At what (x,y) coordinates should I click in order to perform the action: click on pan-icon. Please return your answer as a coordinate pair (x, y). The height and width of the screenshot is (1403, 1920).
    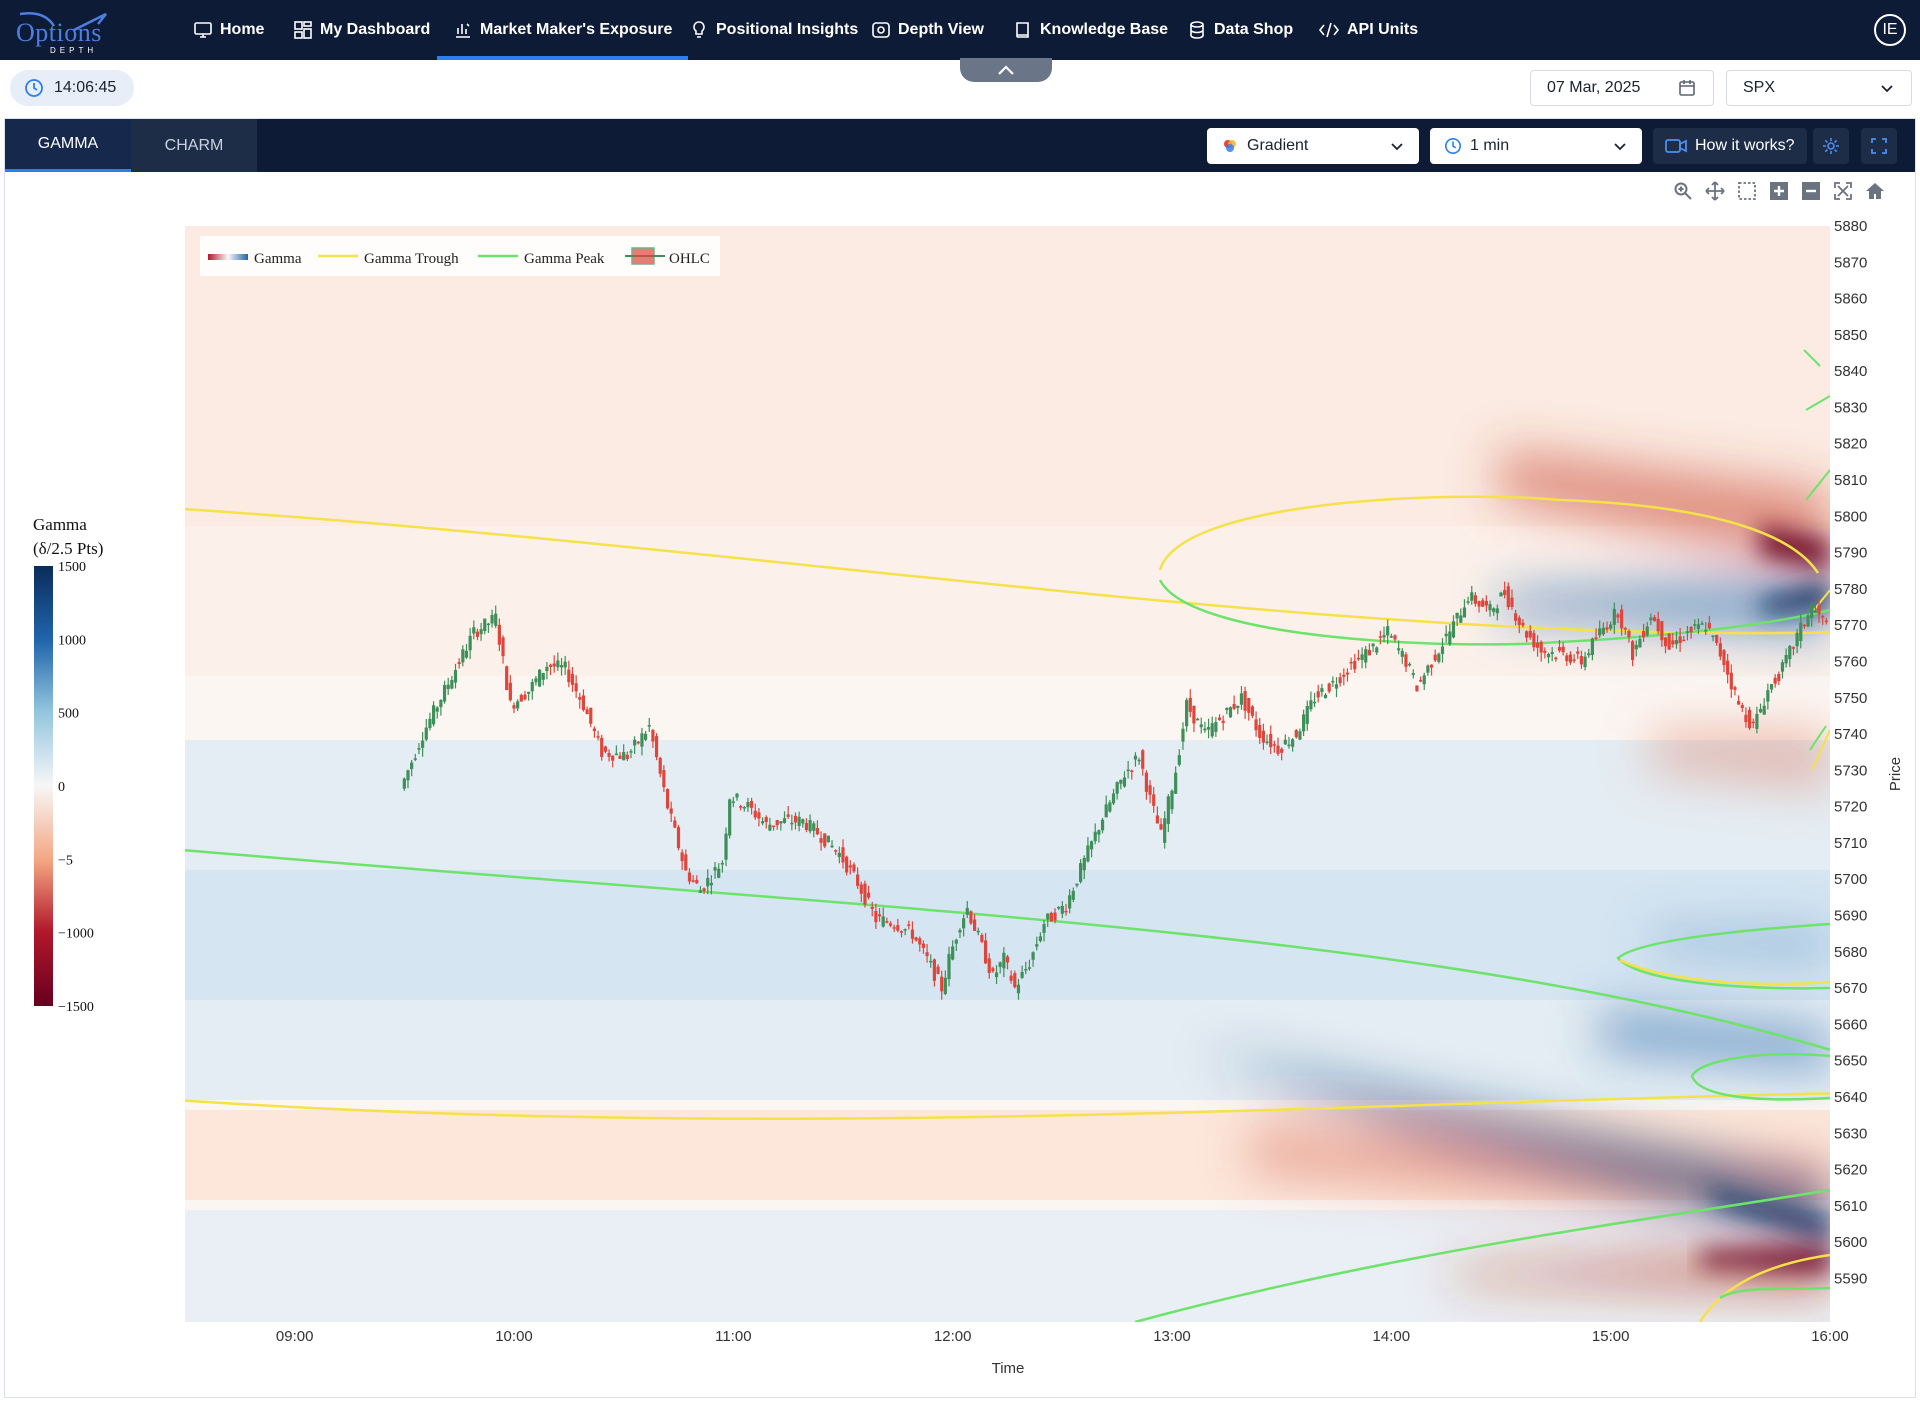
    Looking at the image, I should click on (1715, 191).